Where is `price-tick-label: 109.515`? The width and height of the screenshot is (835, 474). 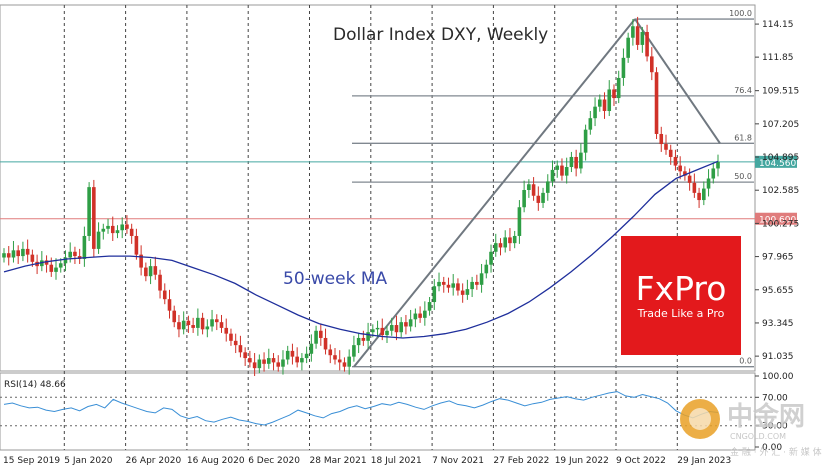
price-tick-label: 109.515 is located at coordinates (780, 92).